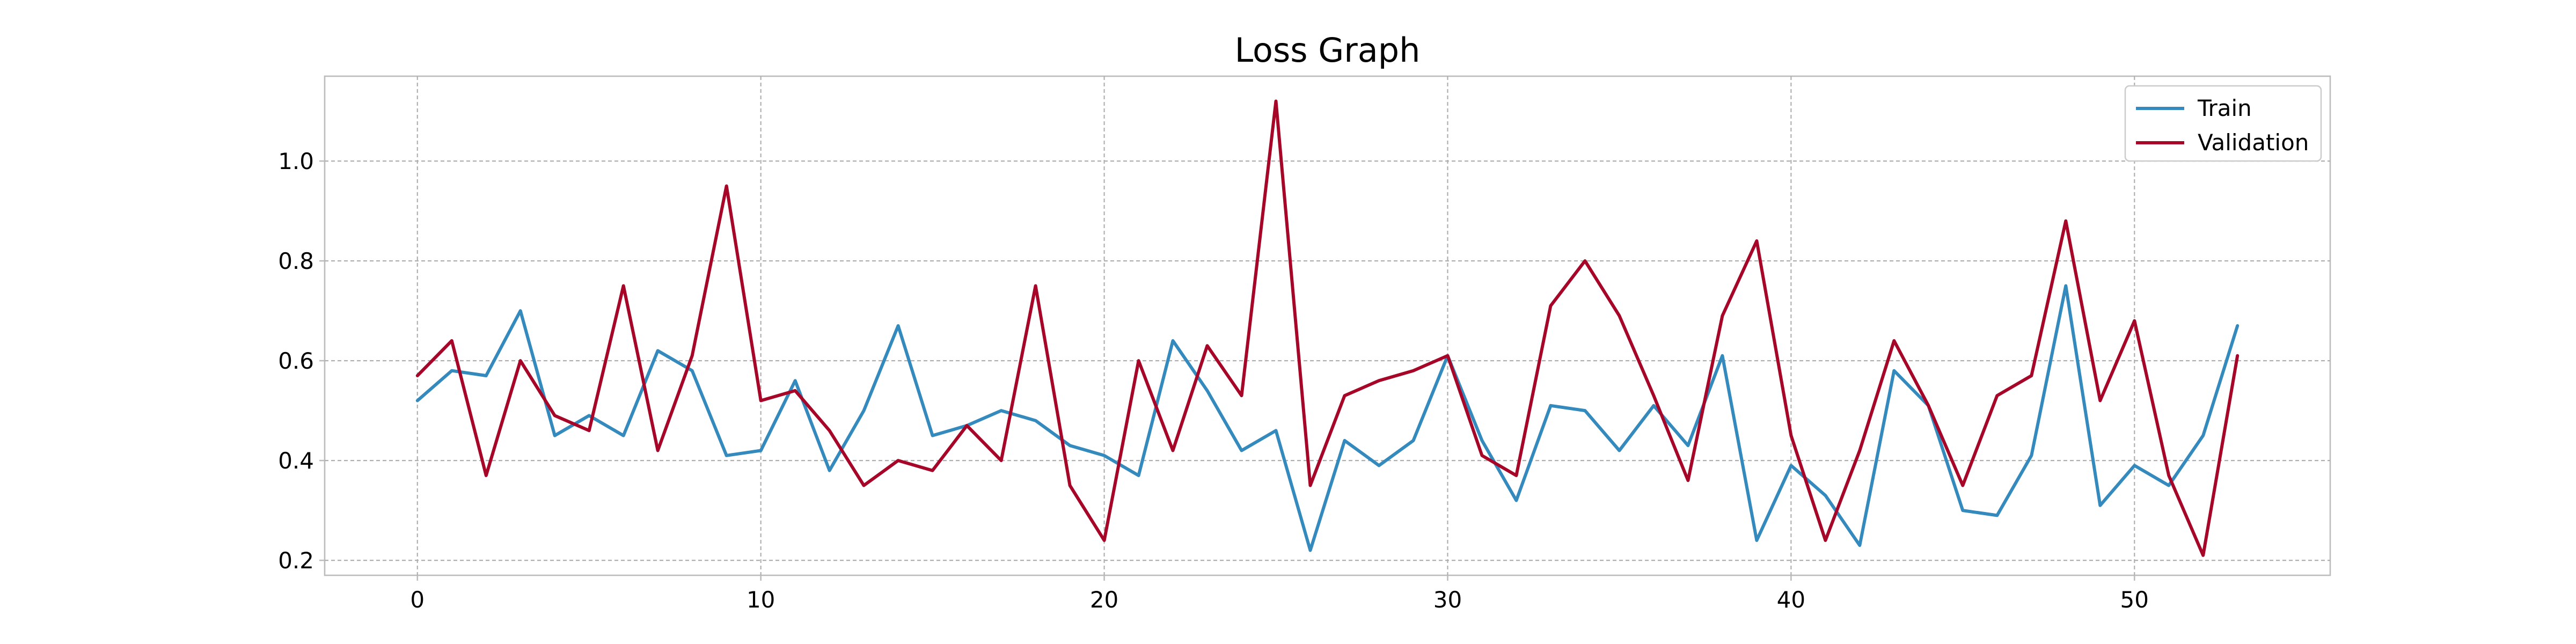 This screenshot has width=2576, height=644. Describe the element at coordinates (761, 600) in the screenshot. I see `x-tick-label: 10` at that location.